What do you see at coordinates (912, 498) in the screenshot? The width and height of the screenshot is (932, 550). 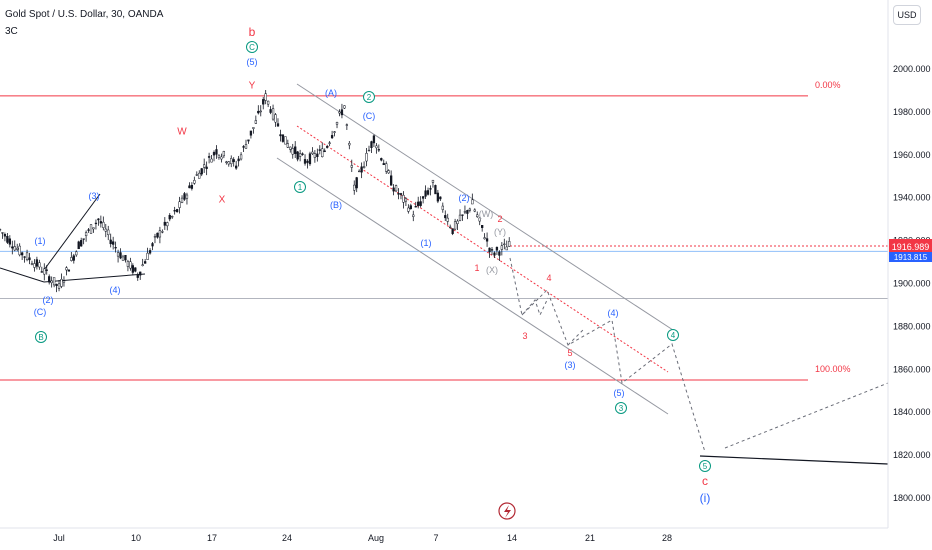 I see `y-tick-label: 1800.000` at bounding box center [912, 498].